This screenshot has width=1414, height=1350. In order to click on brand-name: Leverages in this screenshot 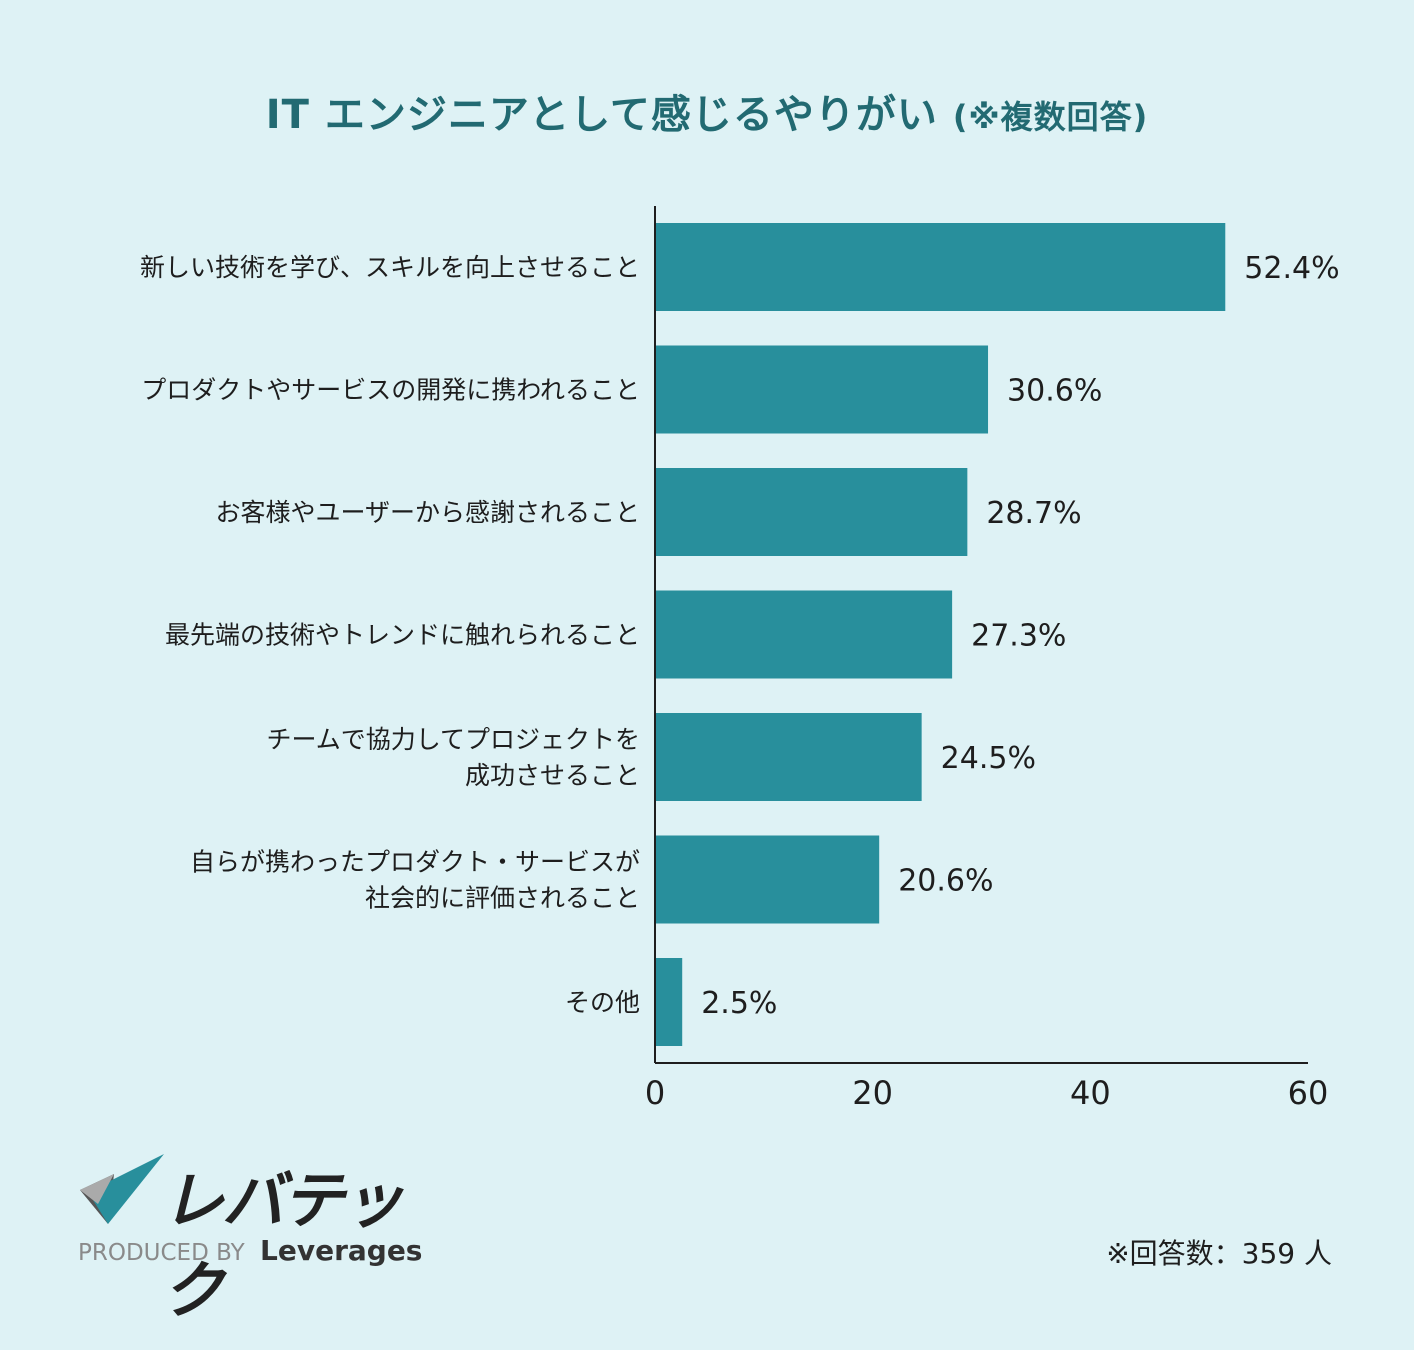, I will do `click(341, 1250)`.